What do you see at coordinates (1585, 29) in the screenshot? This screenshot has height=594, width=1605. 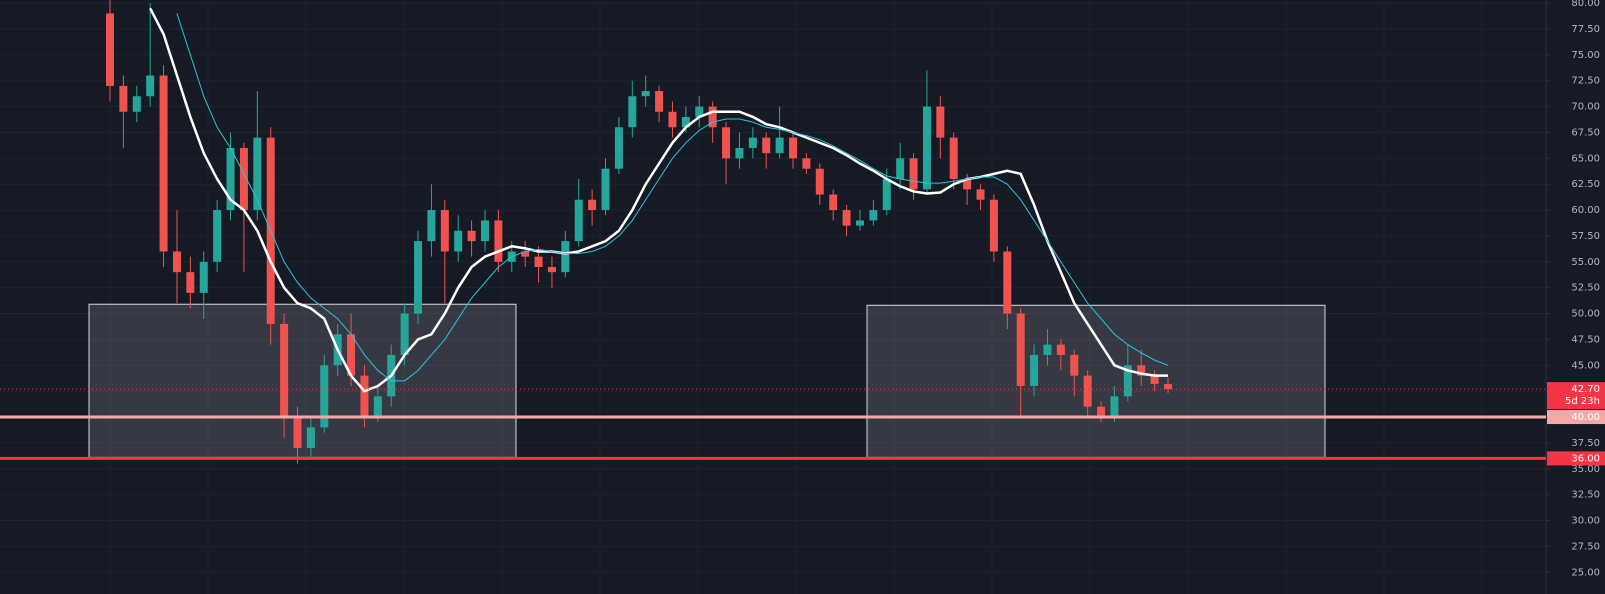 I see `y-tick-label: 77.50` at bounding box center [1585, 29].